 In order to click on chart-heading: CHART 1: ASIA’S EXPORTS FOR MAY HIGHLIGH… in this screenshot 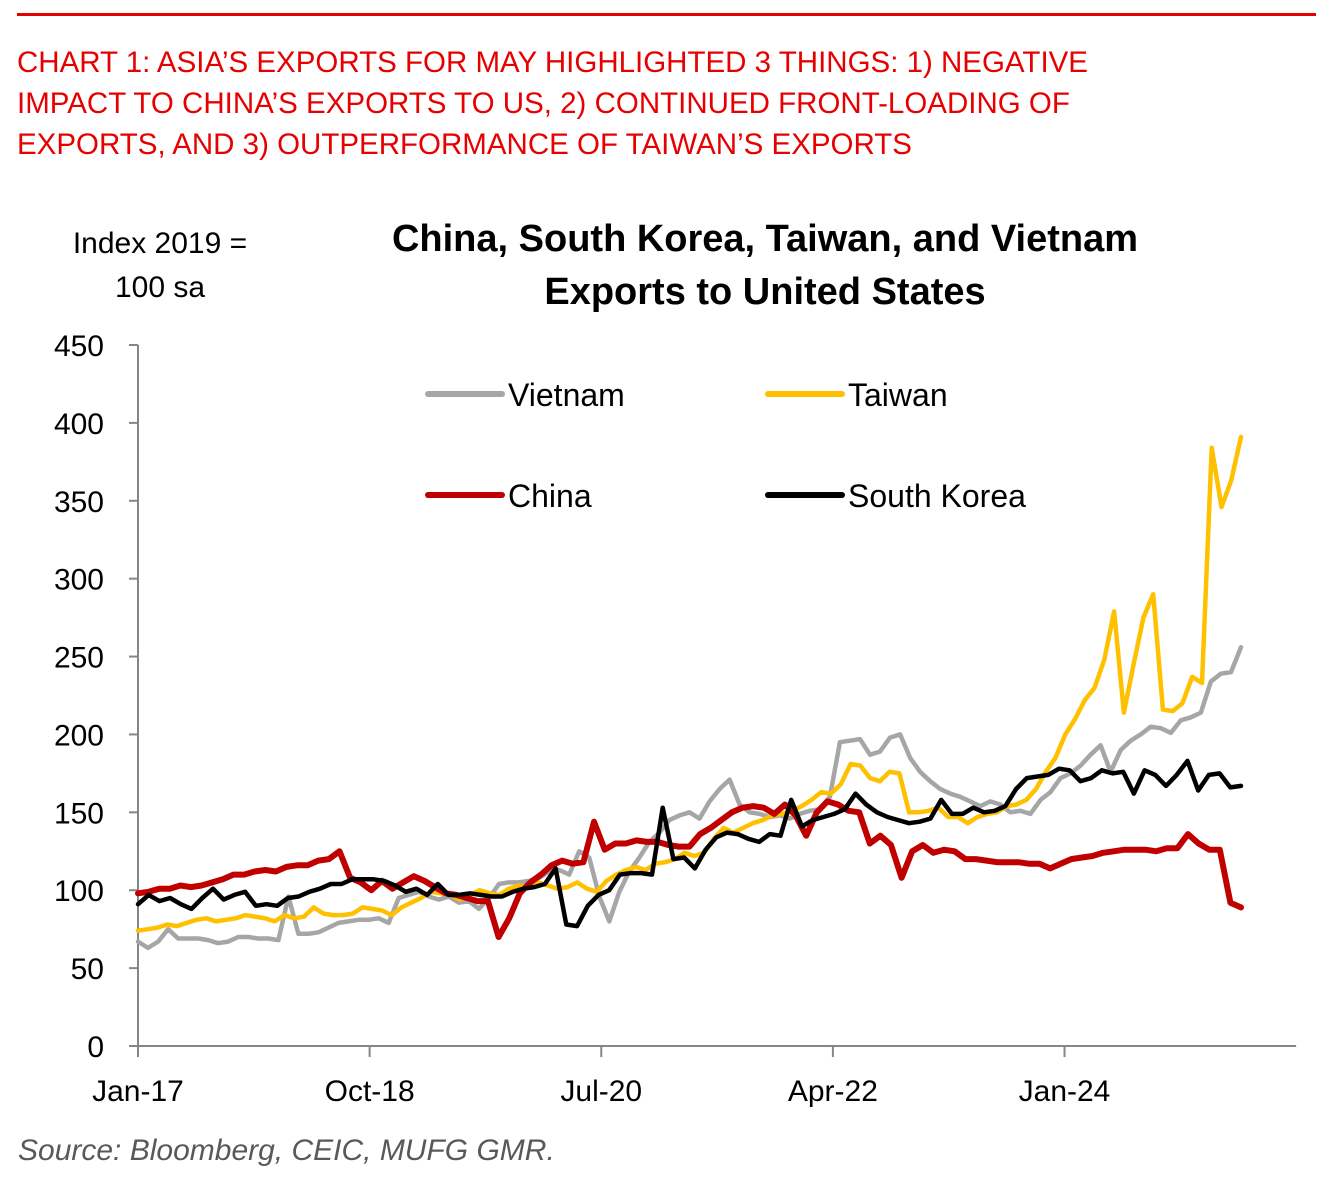, I will do `click(667, 103)`.